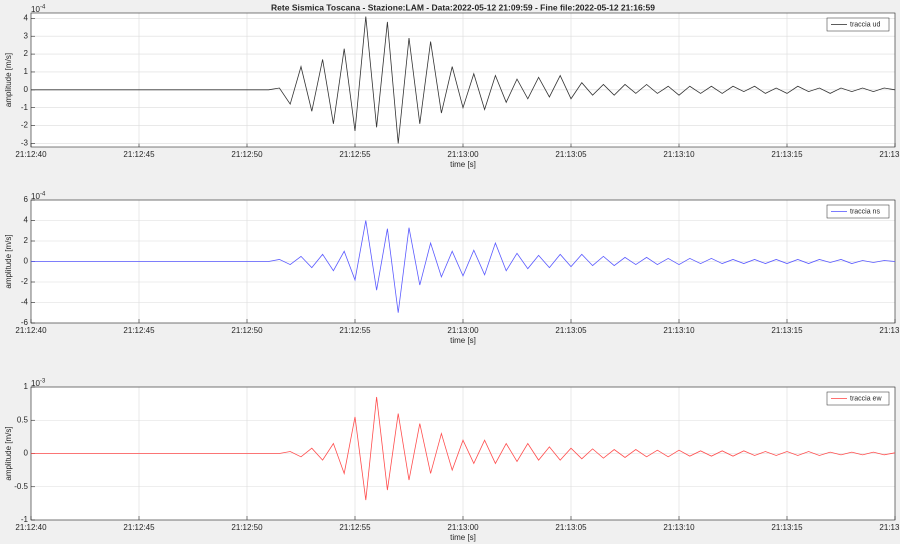 The height and width of the screenshot is (544, 900). Describe the element at coordinates (25, 143) in the screenshot. I see `y-tick-label: -3` at that location.